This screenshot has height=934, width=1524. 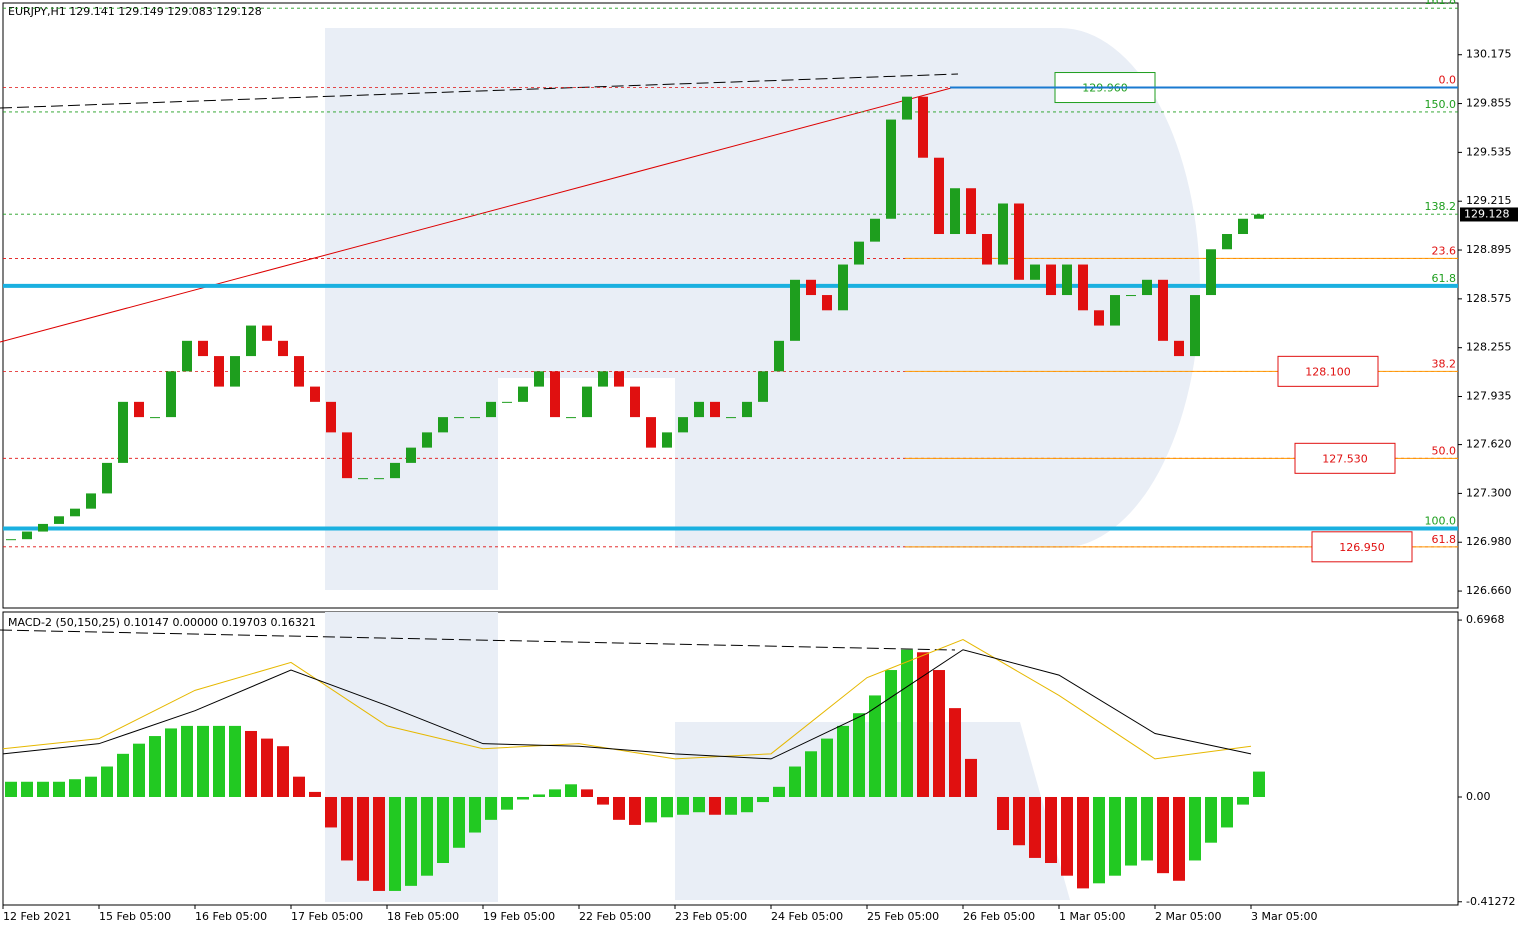 What do you see at coordinates (479, 91) in the screenshot?
I see `trend-line` at bounding box center [479, 91].